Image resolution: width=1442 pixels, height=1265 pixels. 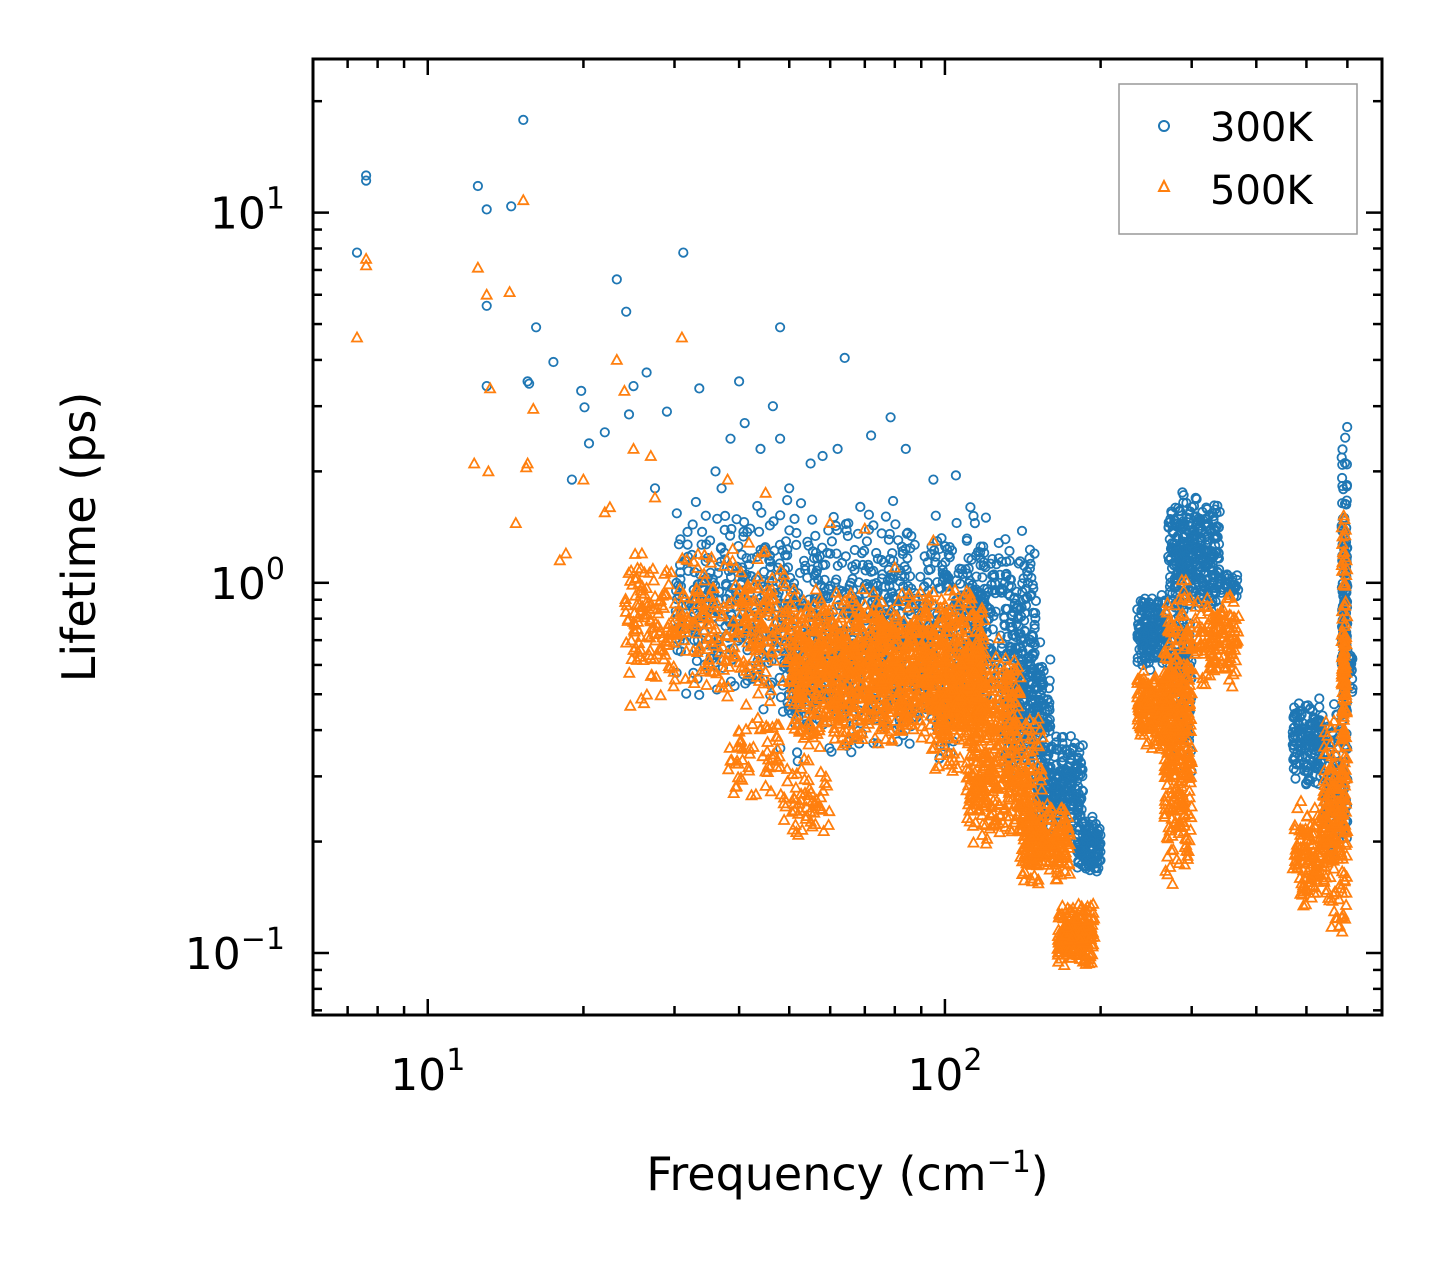 I want to click on point-300K-1945, so click(x=1065, y=798).